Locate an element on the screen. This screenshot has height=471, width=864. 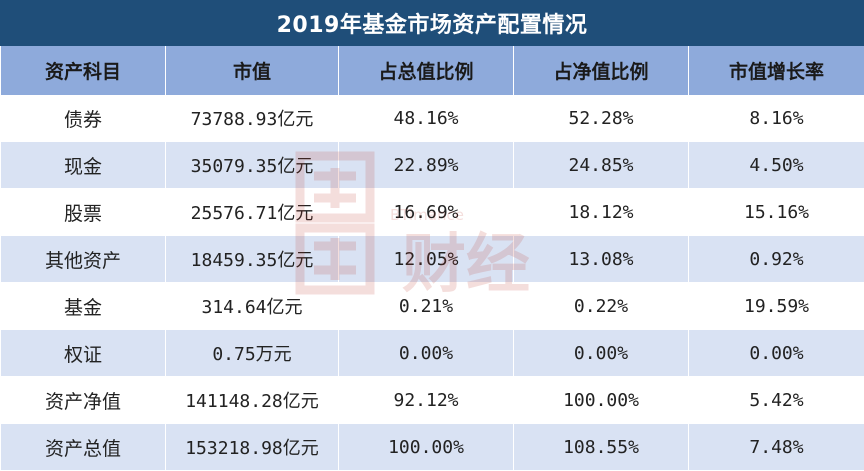
cell-asset-item: 资产净值 is located at coordinates (83, 400).